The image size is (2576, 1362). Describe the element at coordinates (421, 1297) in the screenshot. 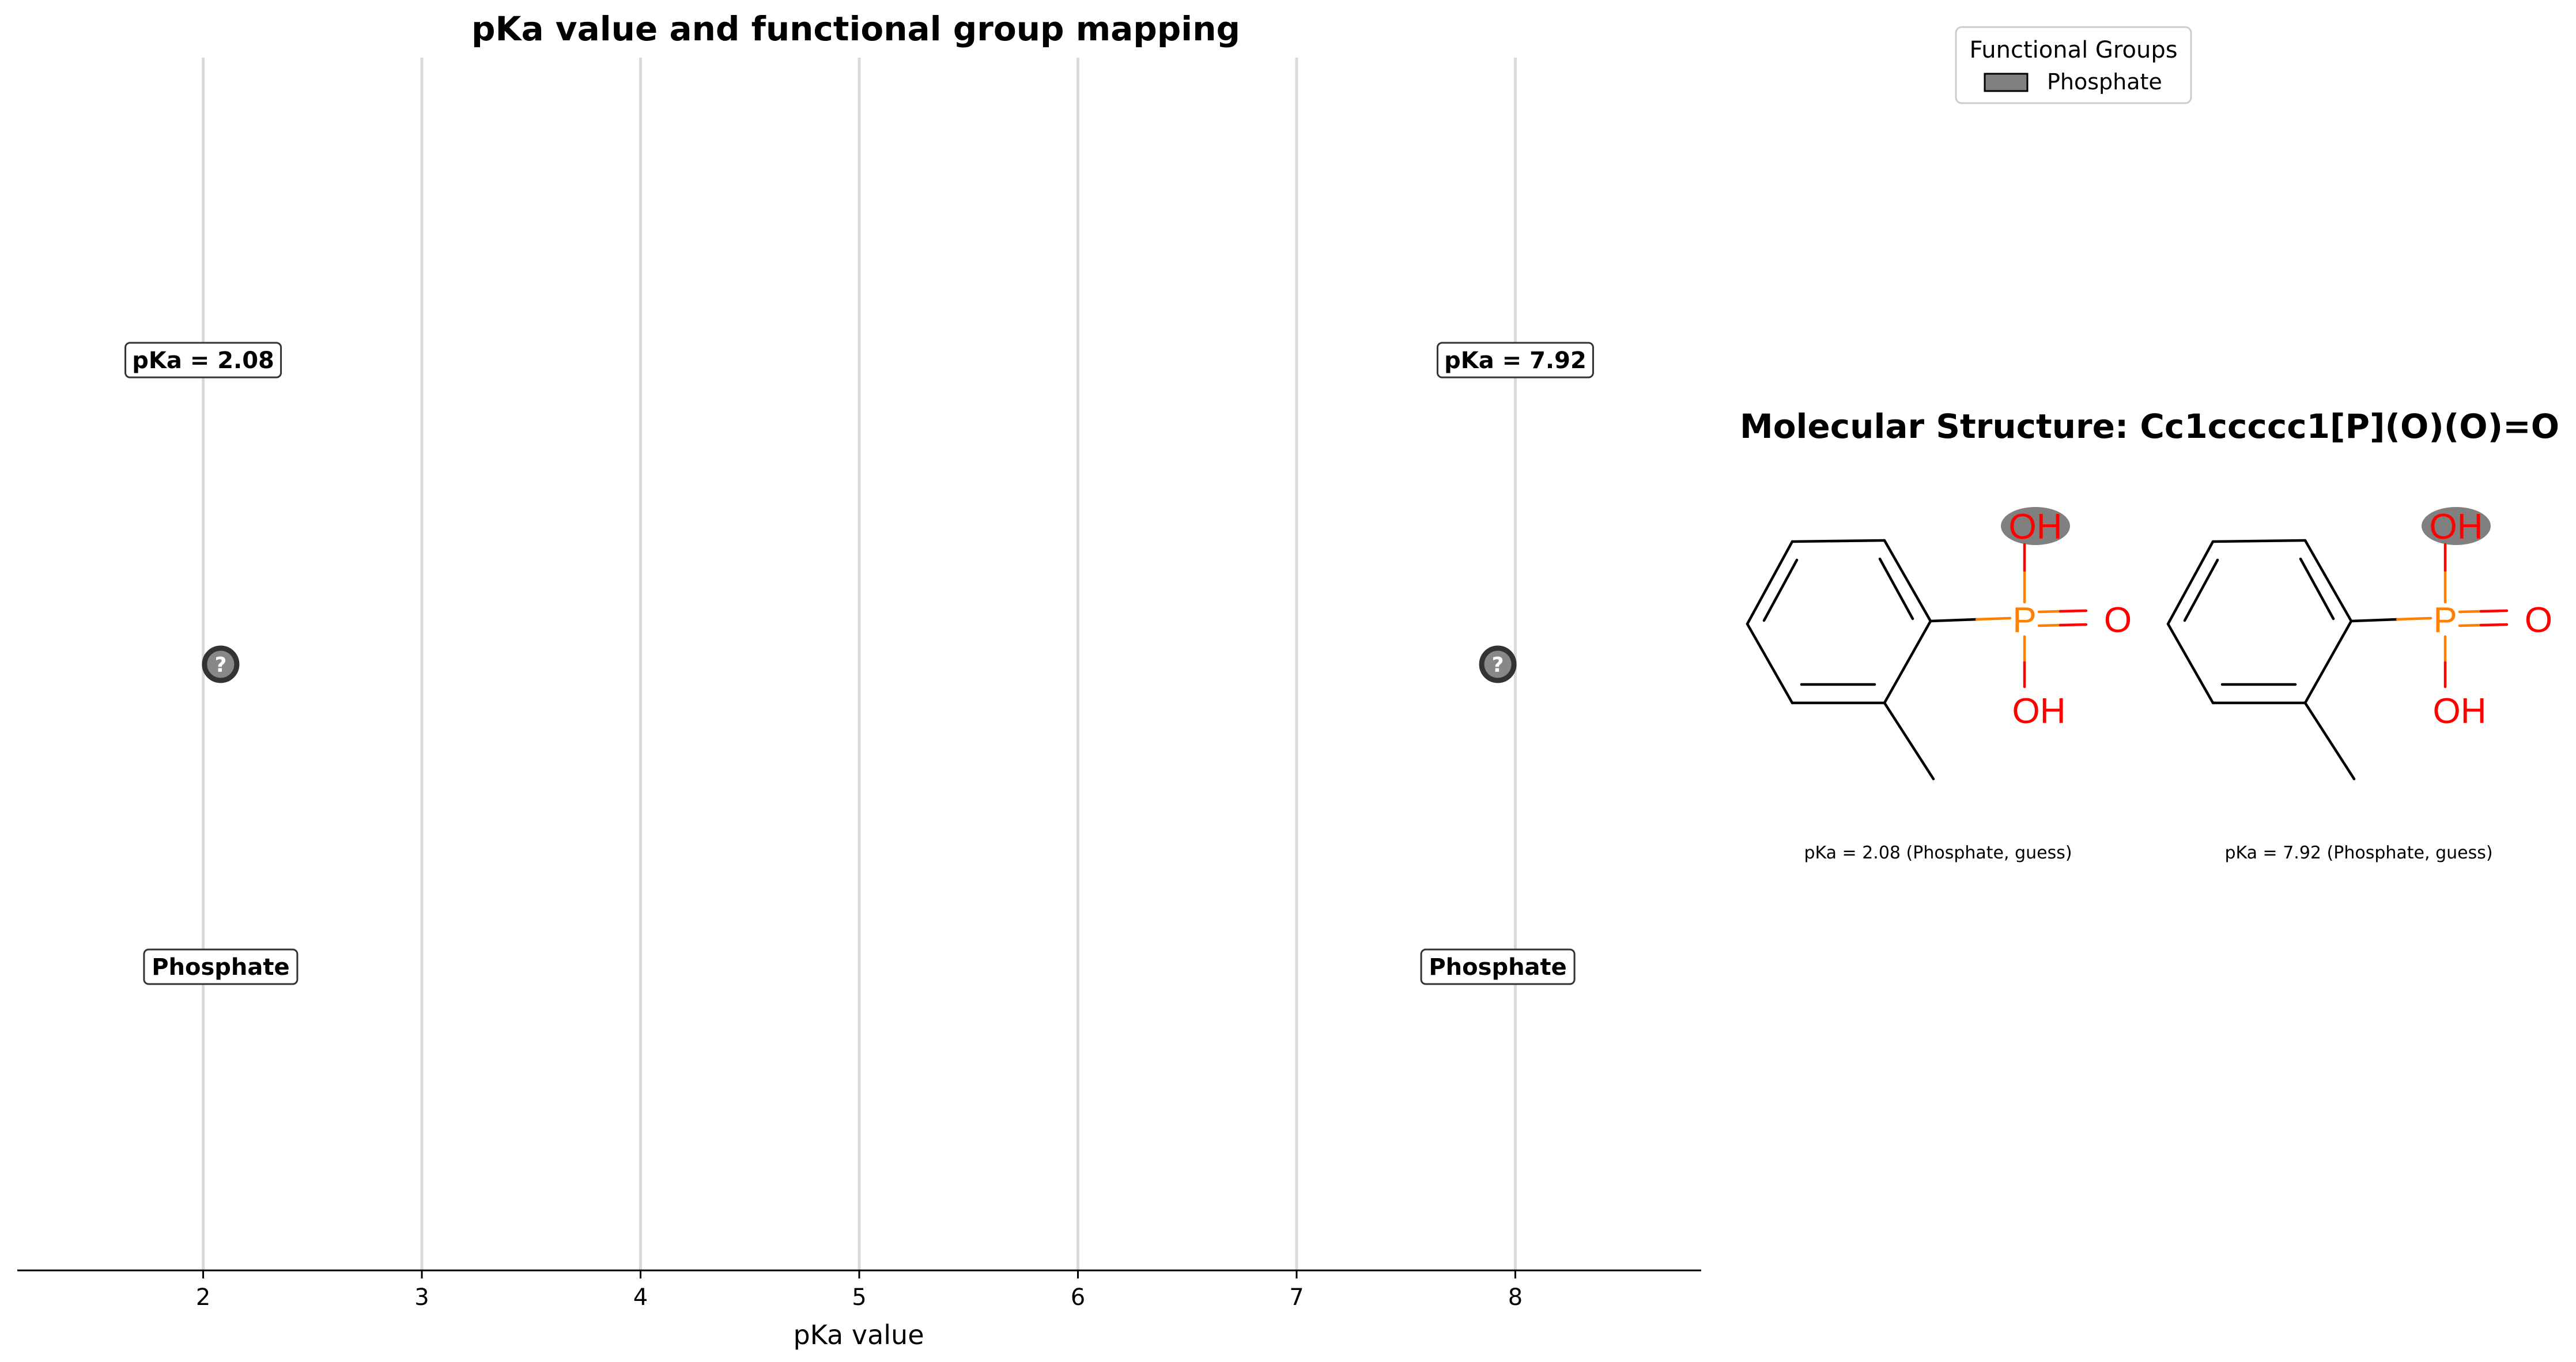

I see `x-tick-label-3: 3` at that location.